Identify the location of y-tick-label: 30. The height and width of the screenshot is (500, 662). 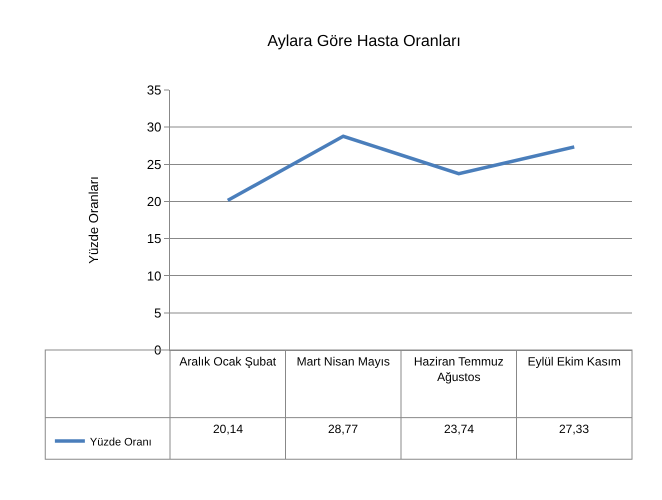
(154, 127).